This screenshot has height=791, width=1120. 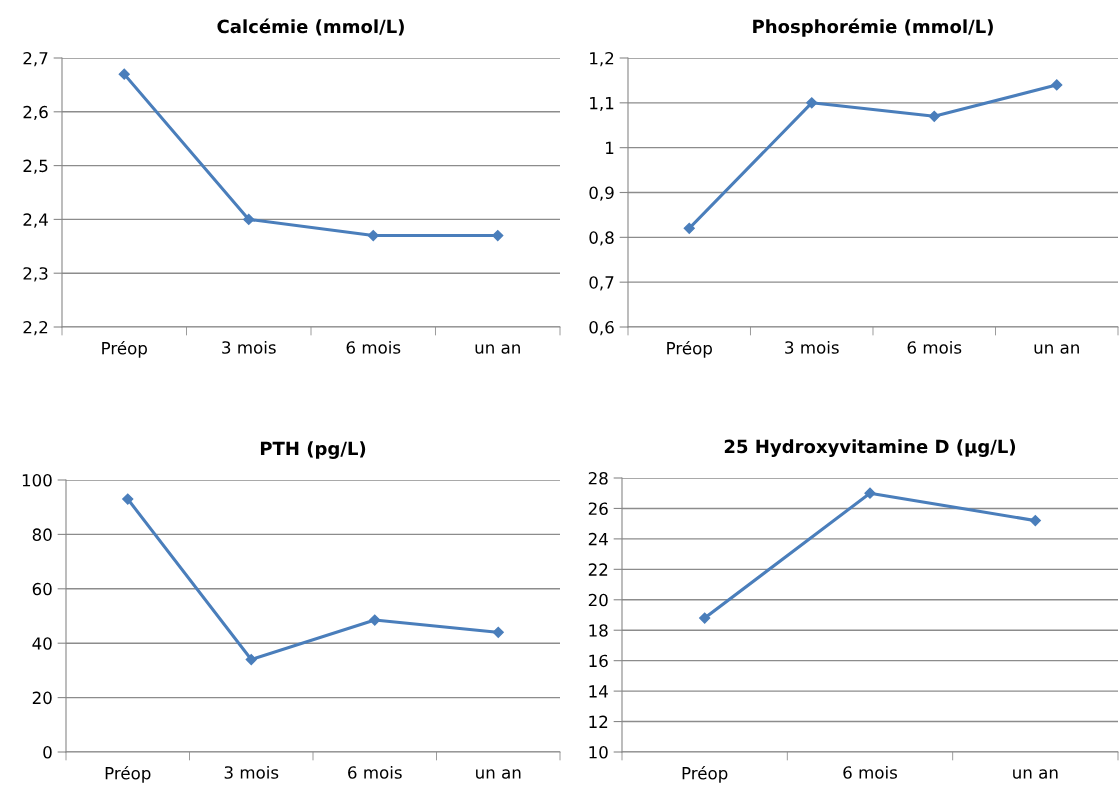 What do you see at coordinates (598, 752) in the screenshot?
I see `y-tick-label: 10` at bounding box center [598, 752].